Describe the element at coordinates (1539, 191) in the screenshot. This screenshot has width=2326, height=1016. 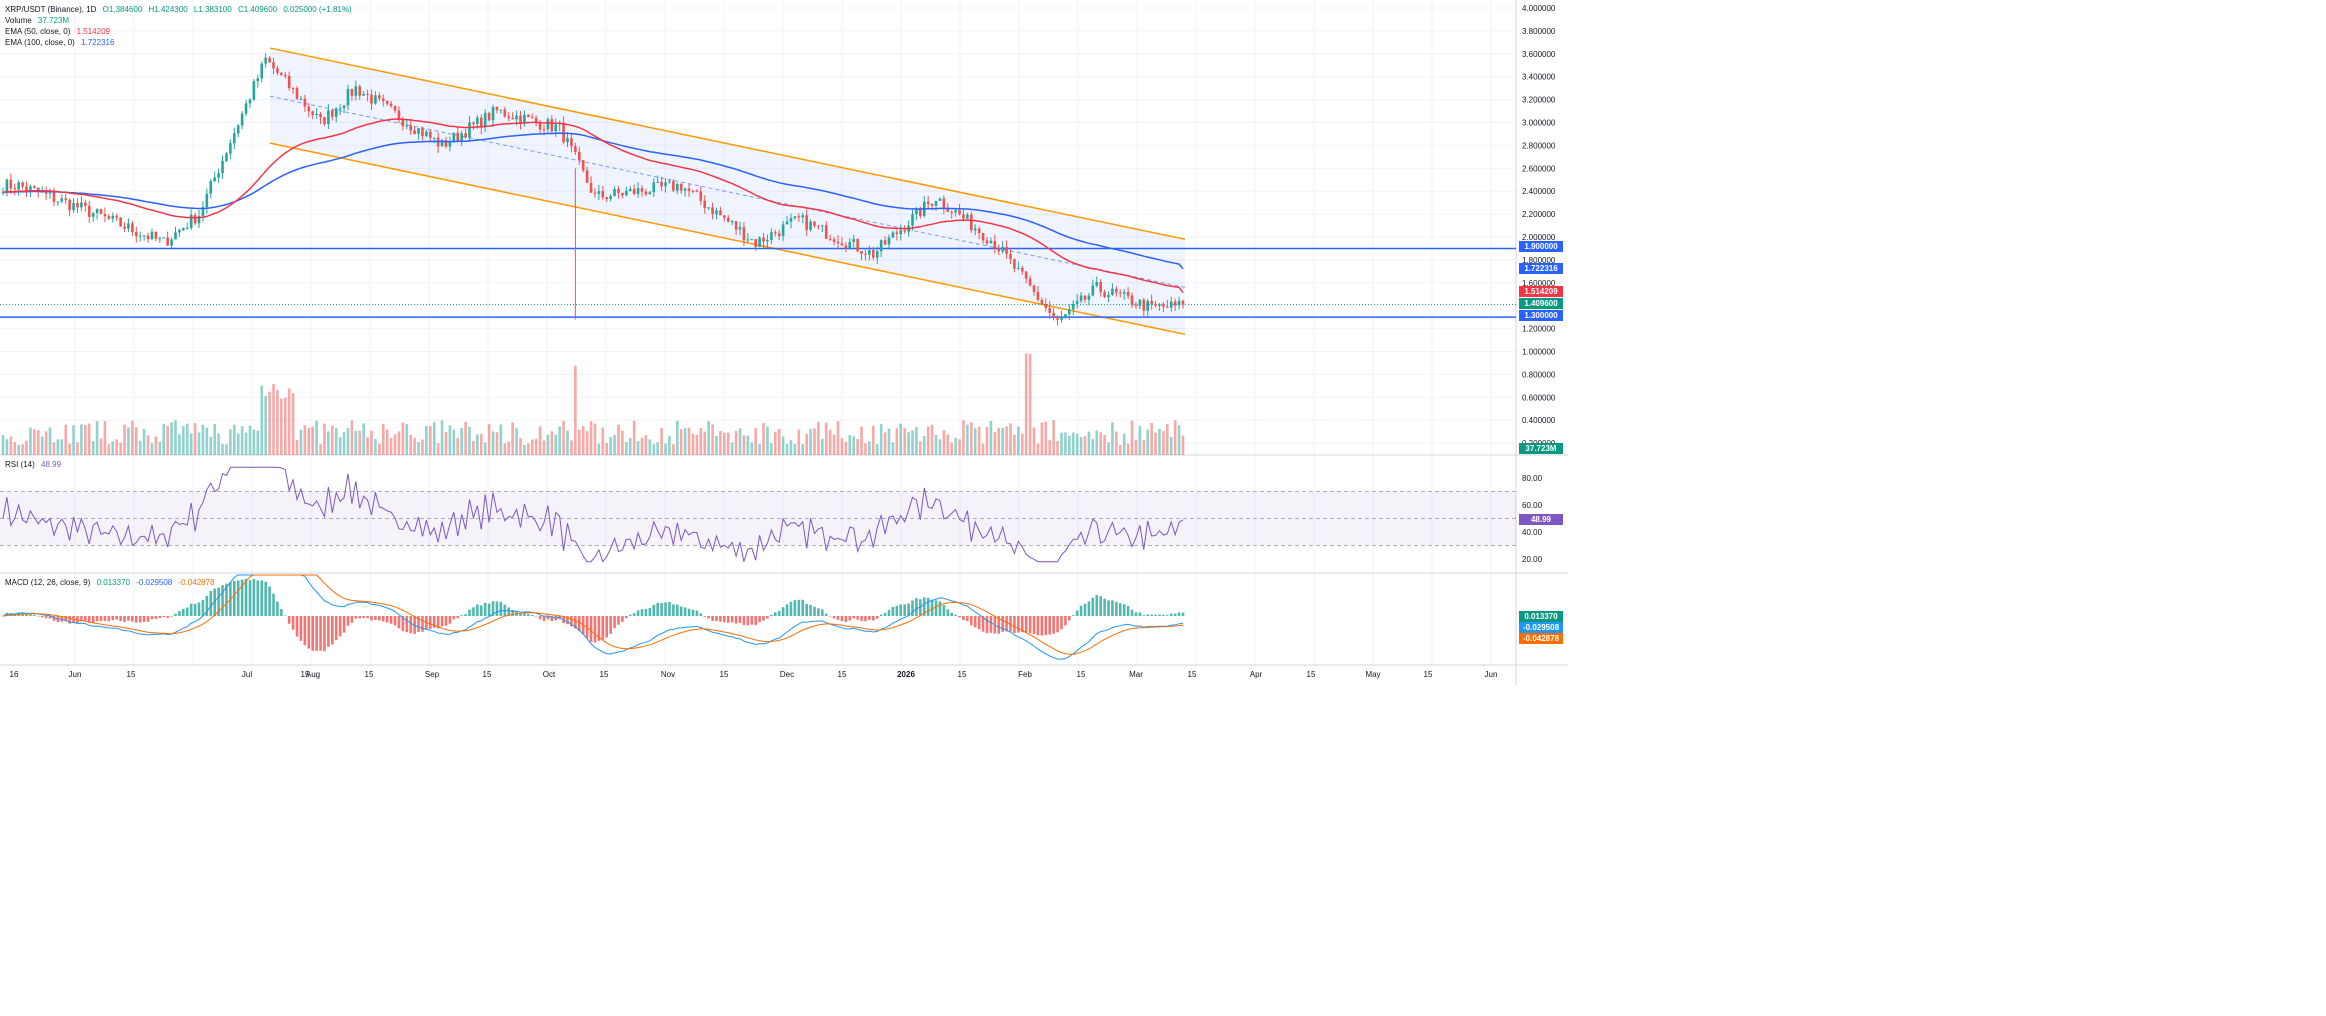
I see `price-axis-label: 2.400000` at that location.